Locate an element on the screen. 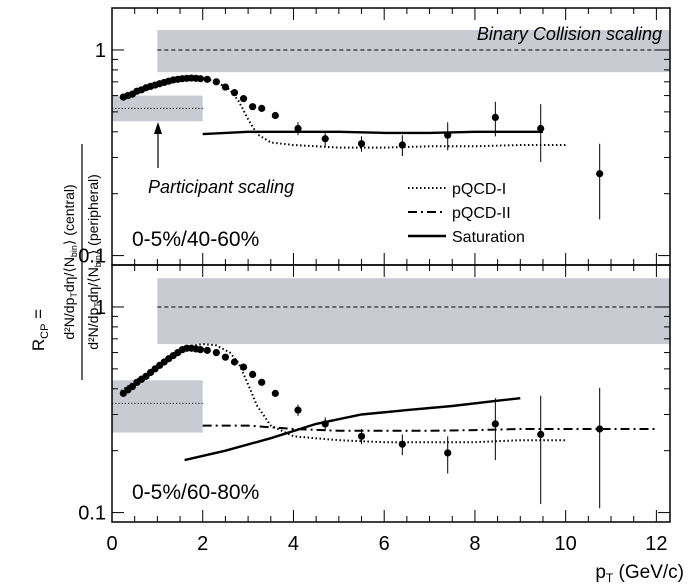 The image size is (689, 584). x-axis: 0 2 4 6 8 10 12 is located at coordinates (386, 544).